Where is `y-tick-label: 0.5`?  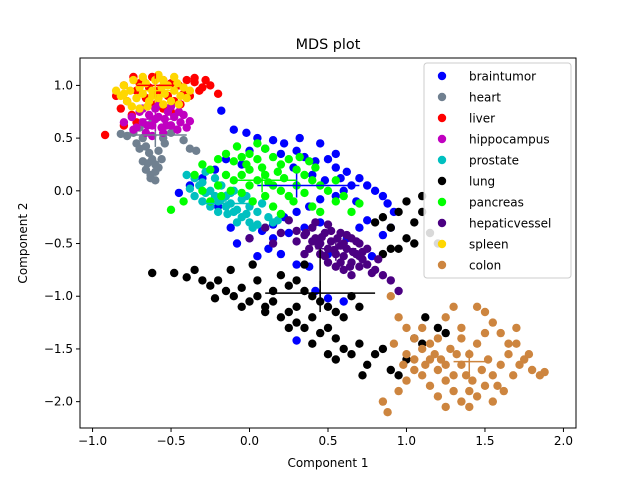
y-tick-label: 0.5 is located at coordinates (63, 138).